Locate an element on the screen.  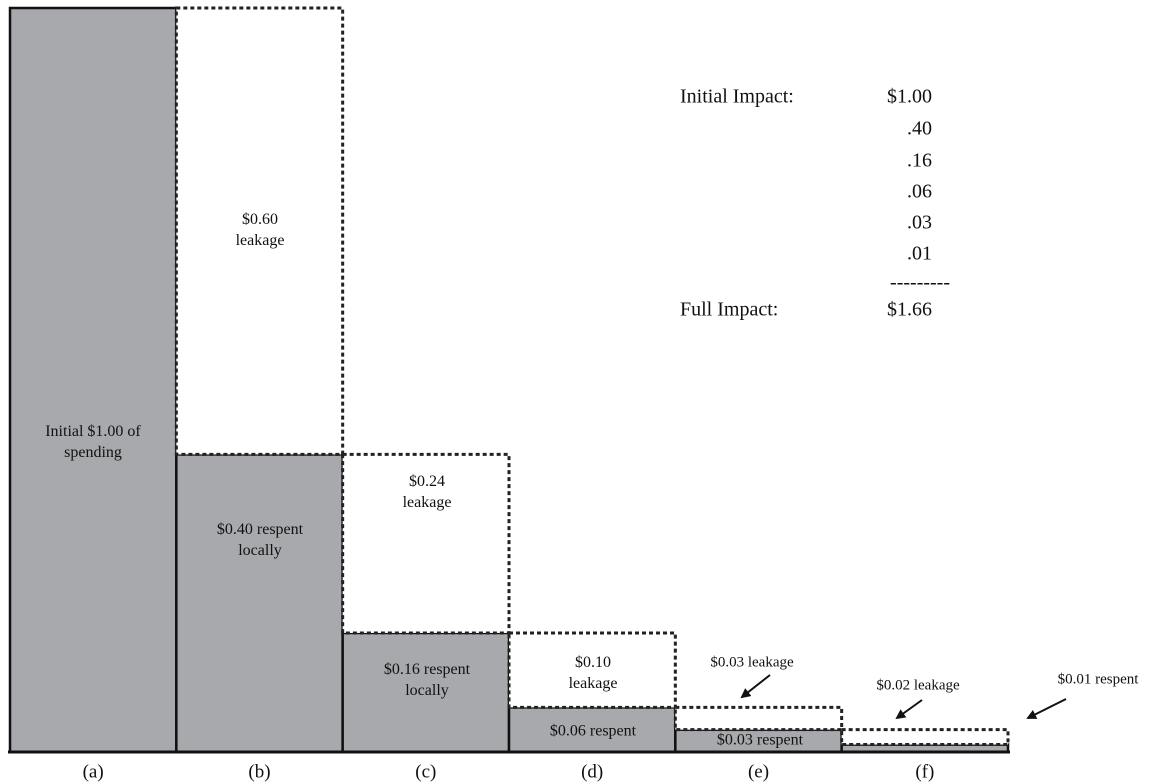
x-tick-label: (c) is located at coordinates (425, 771).